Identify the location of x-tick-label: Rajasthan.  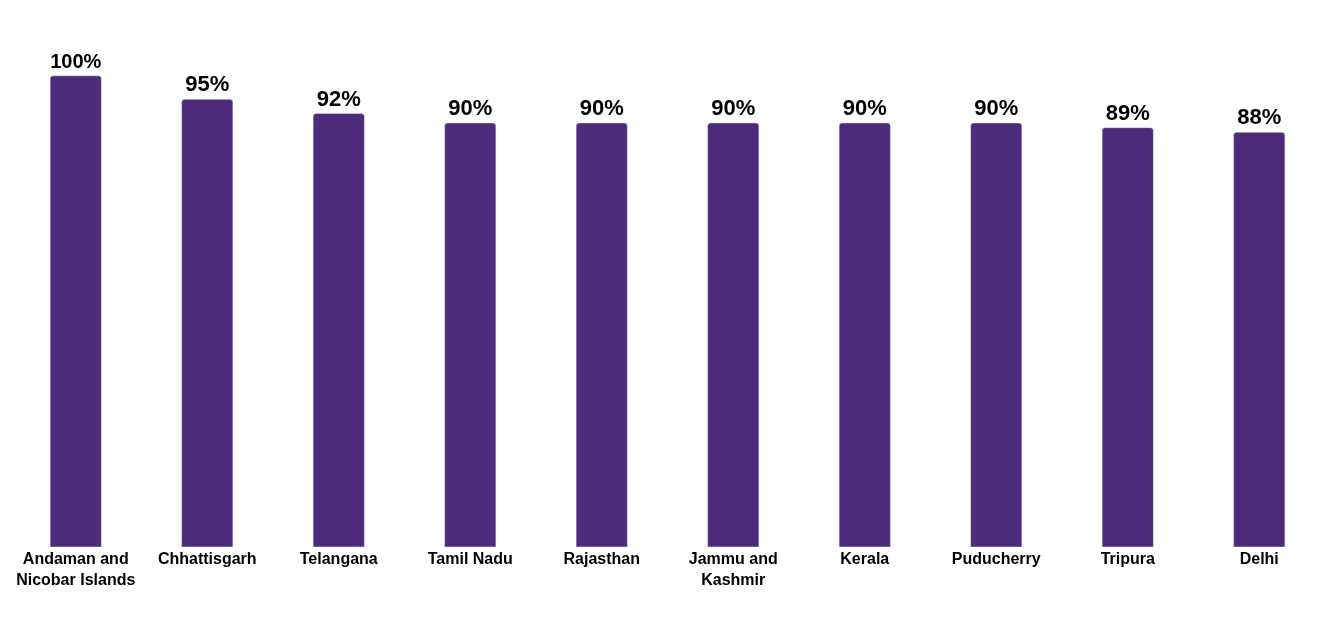
(601, 558).